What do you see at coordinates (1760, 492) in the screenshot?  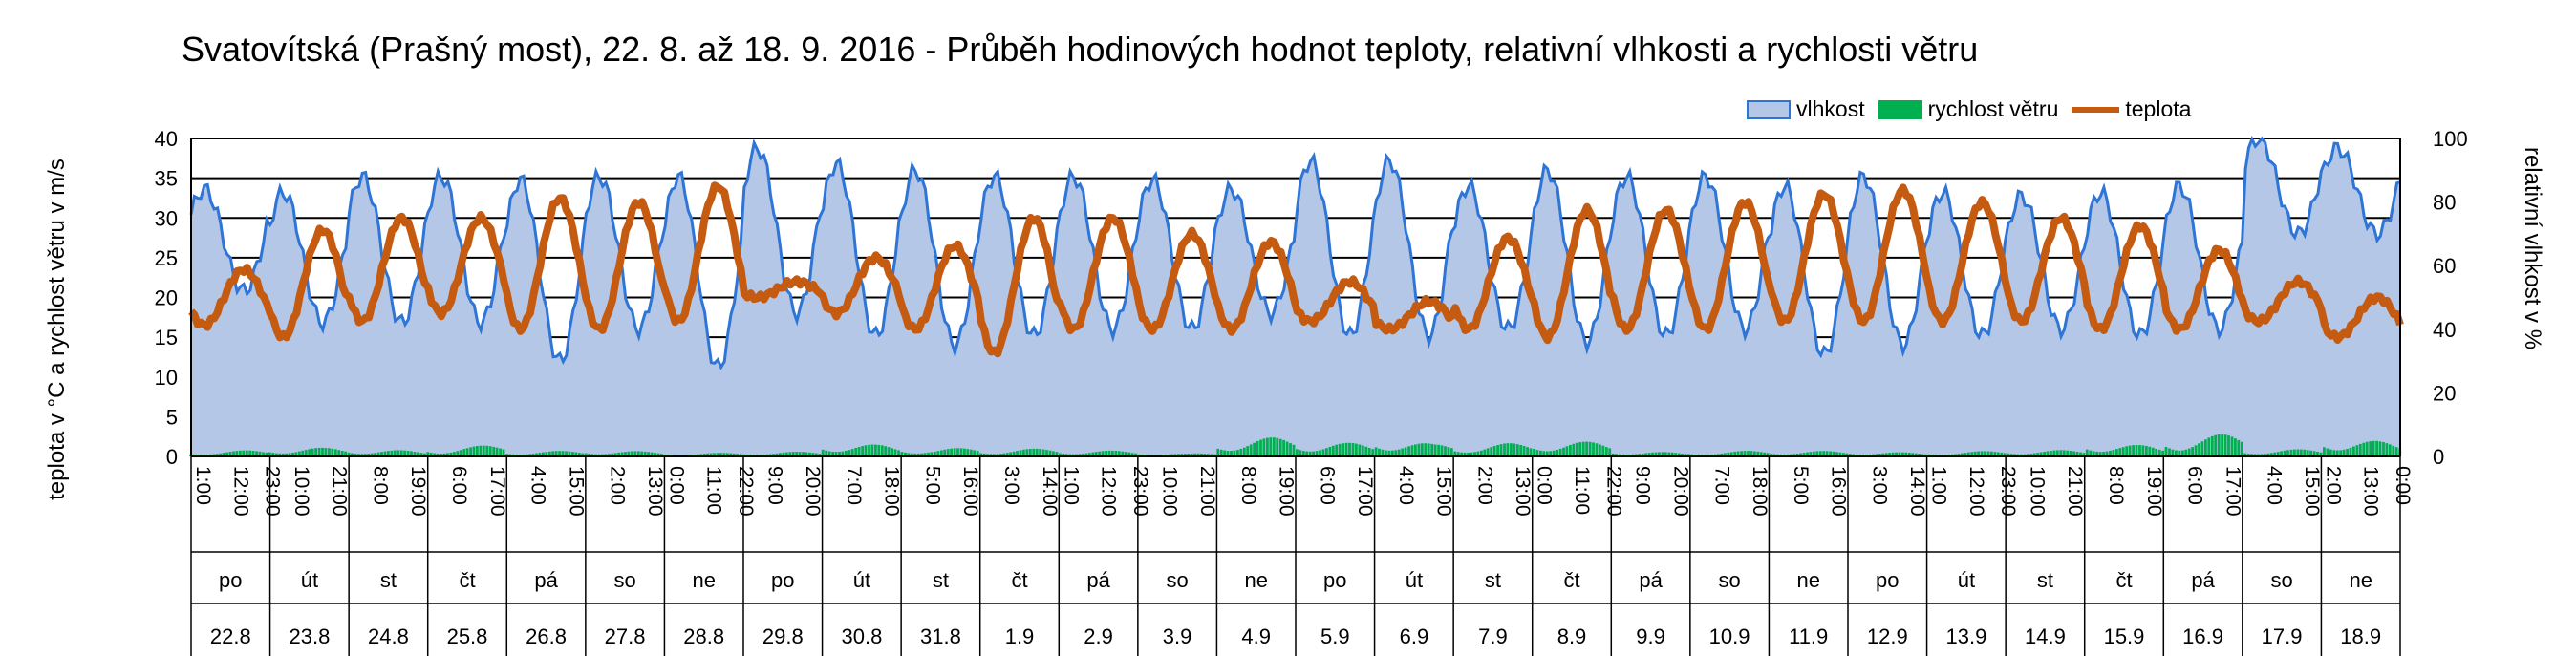 I see `hour-label: 18:00` at bounding box center [1760, 492].